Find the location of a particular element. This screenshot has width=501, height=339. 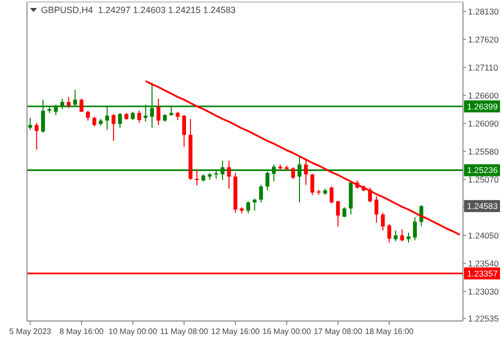

y-tick-label: 1.25580 is located at coordinates (483, 151).